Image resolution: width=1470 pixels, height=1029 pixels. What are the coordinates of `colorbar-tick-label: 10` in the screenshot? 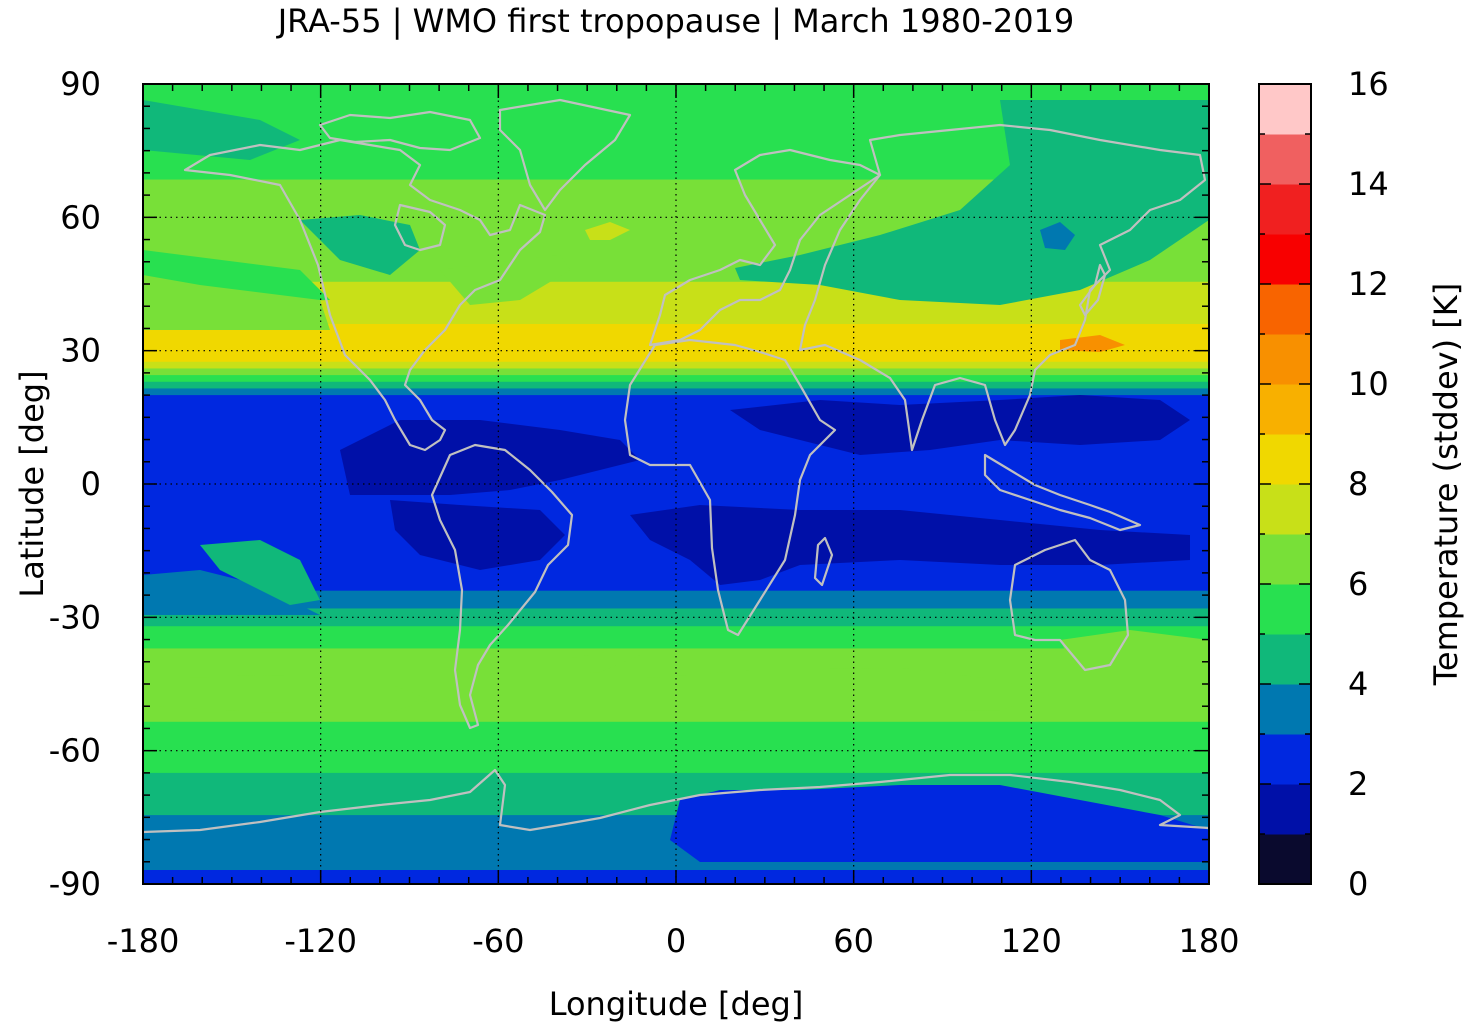 It's located at (1368, 384).